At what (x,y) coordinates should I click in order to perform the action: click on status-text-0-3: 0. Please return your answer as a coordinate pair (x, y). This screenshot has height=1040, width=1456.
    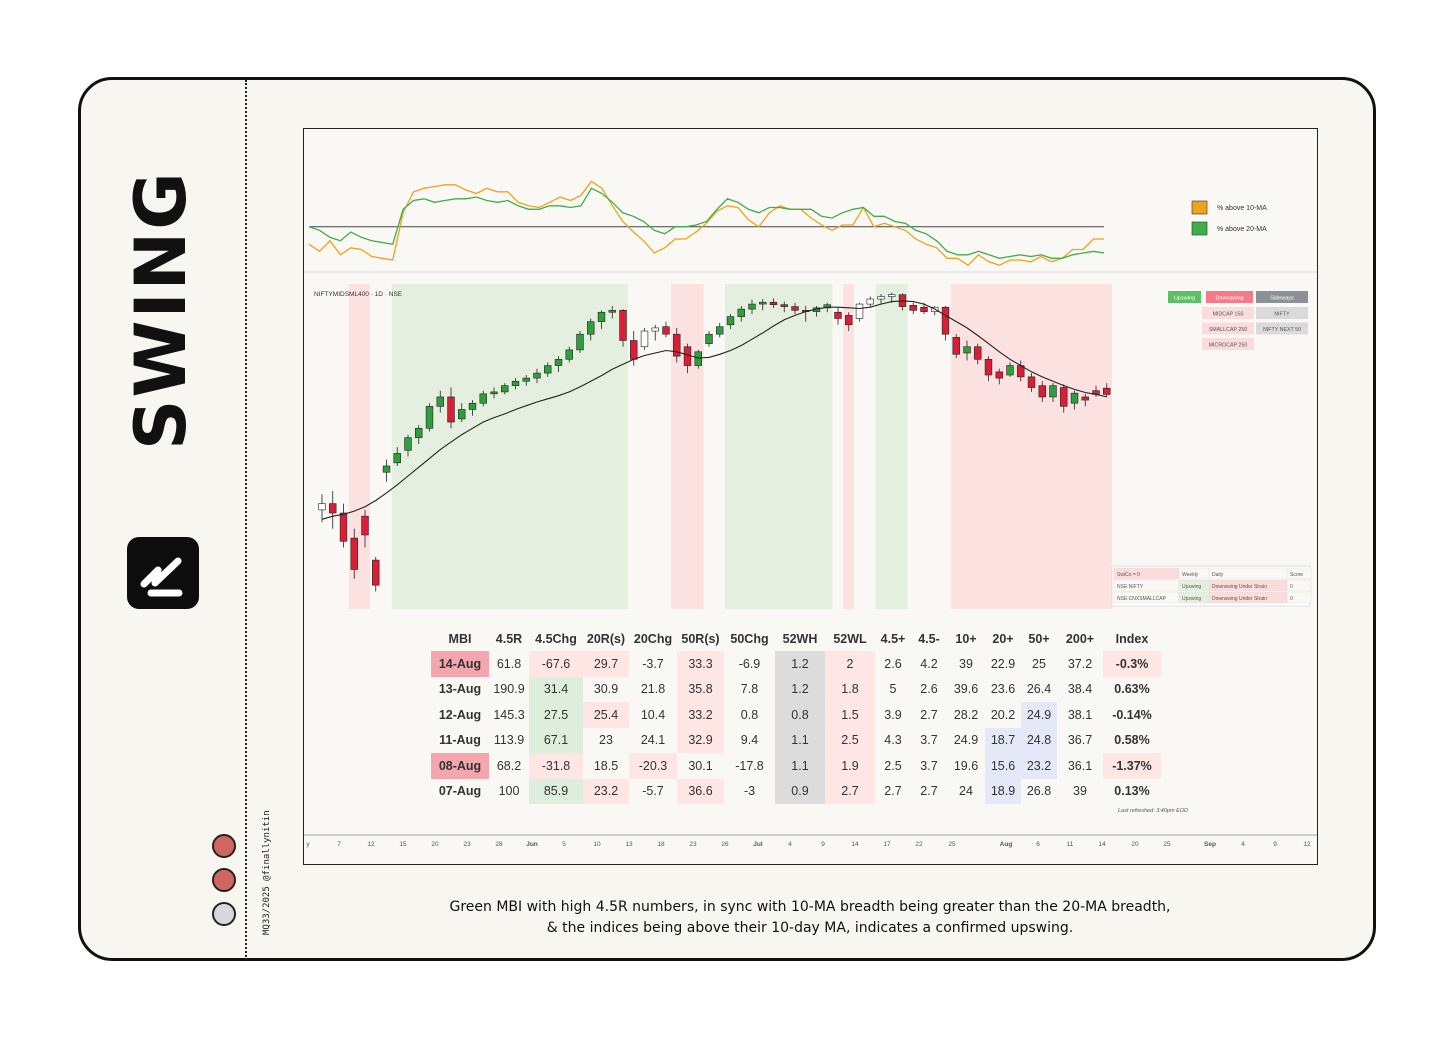
    Looking at the image, I should click on (1291, 587).